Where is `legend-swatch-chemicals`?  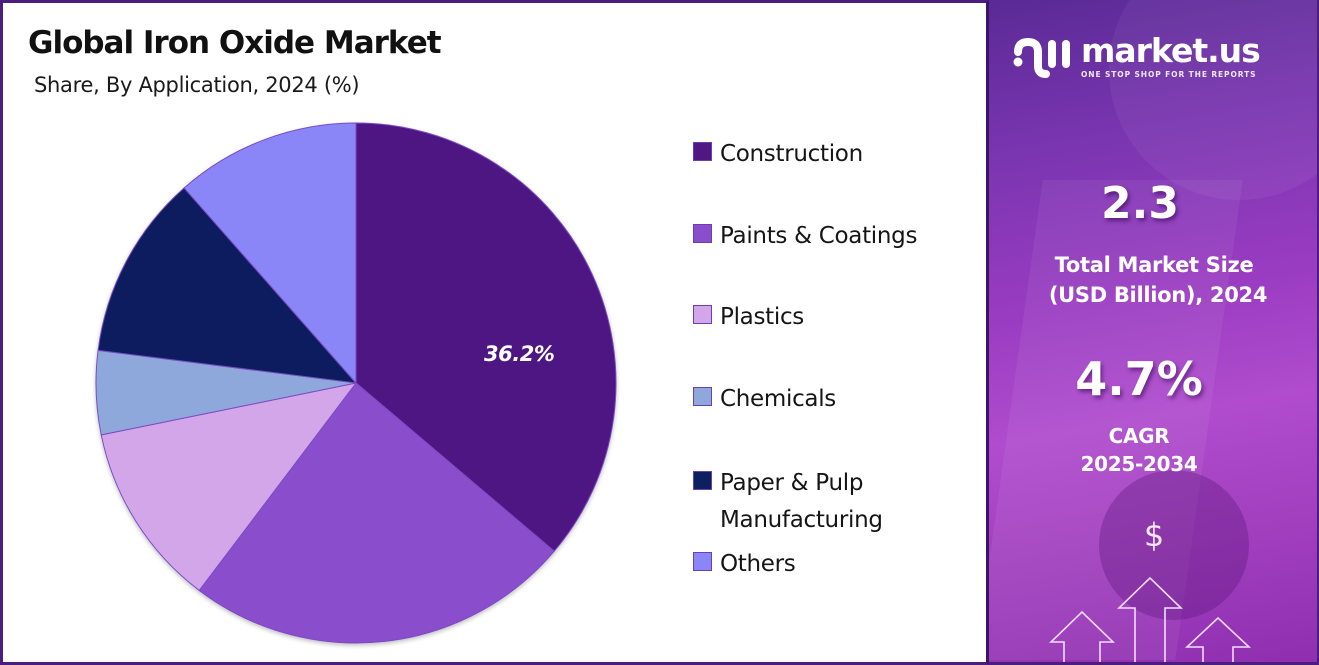
legend-swatch-chemicals is located at coordinates (702, 396).